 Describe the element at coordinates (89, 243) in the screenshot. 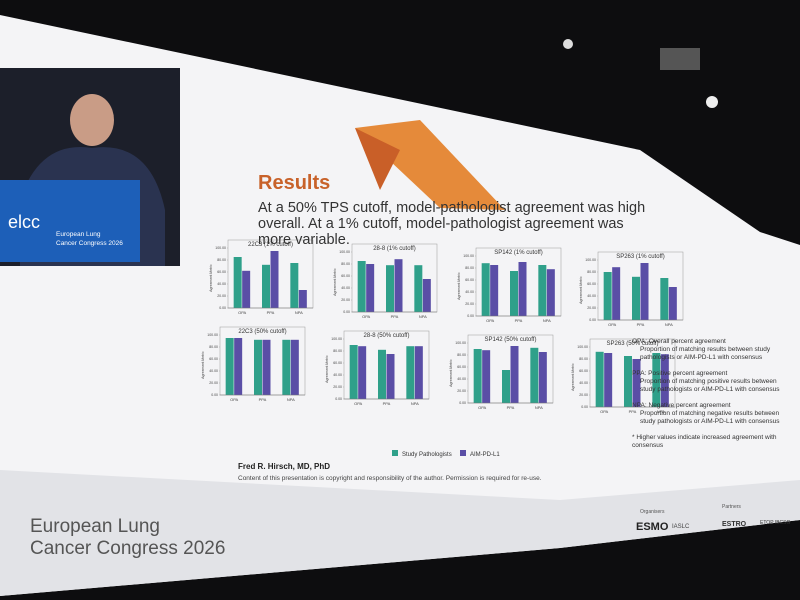

I see `inset-caption: Cancer Congress 2026` at that location.